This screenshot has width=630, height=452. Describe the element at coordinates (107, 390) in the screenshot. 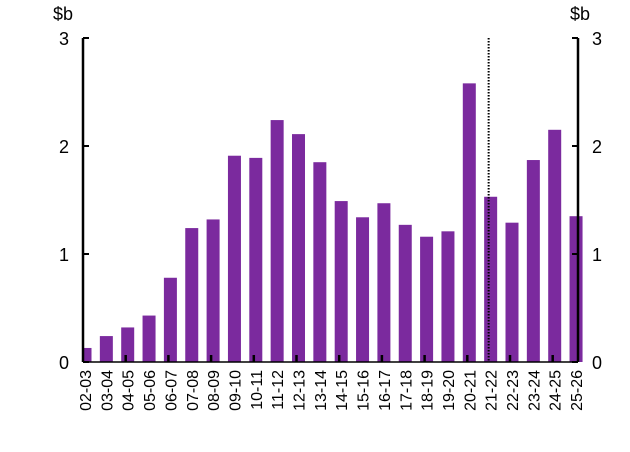

I see `x-tick-label: 03-04` at that location.